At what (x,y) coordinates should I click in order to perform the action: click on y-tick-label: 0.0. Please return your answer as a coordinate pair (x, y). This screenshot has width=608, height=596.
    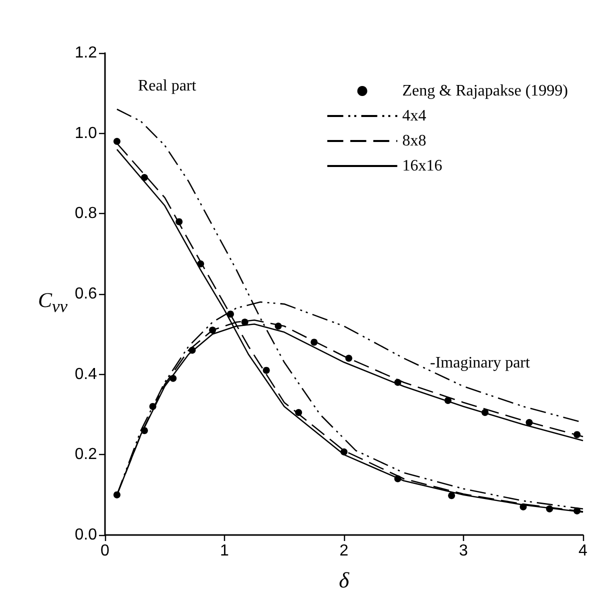
    Looking at the image, I should click on (86, 535).